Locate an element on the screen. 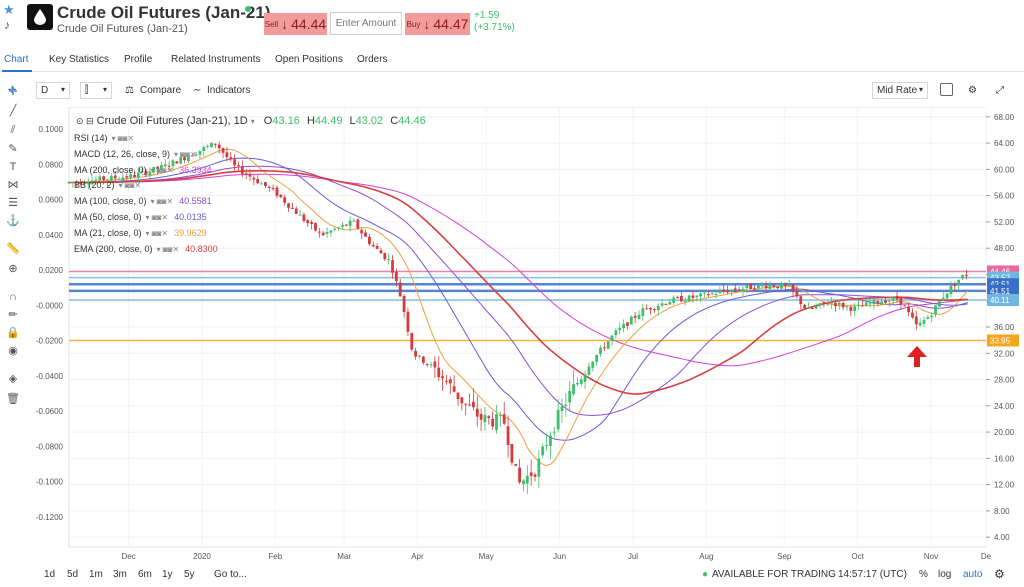 The image size is (1024, 587). fibonacci-icon: ☰ is located at coordinates (13, 203).